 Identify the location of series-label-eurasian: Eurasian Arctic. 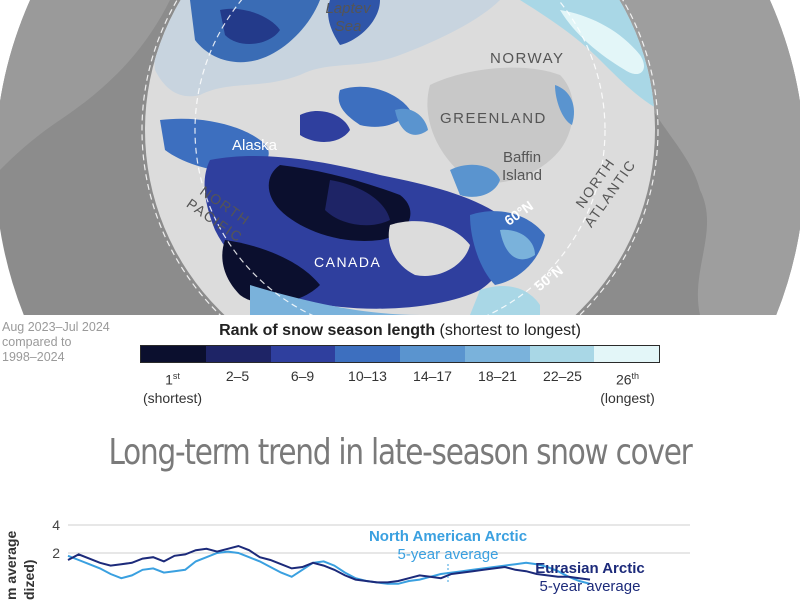
(590, 568).